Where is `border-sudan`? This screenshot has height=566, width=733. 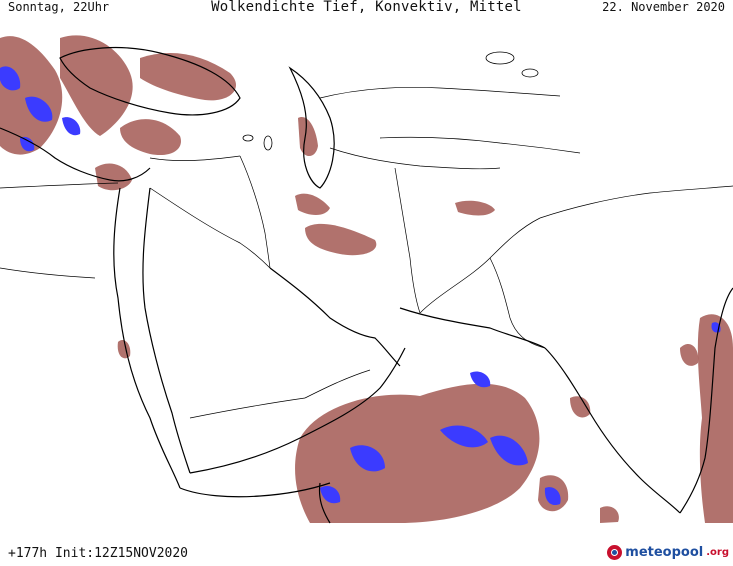 border-sudan is located at coordinates (48, 273).